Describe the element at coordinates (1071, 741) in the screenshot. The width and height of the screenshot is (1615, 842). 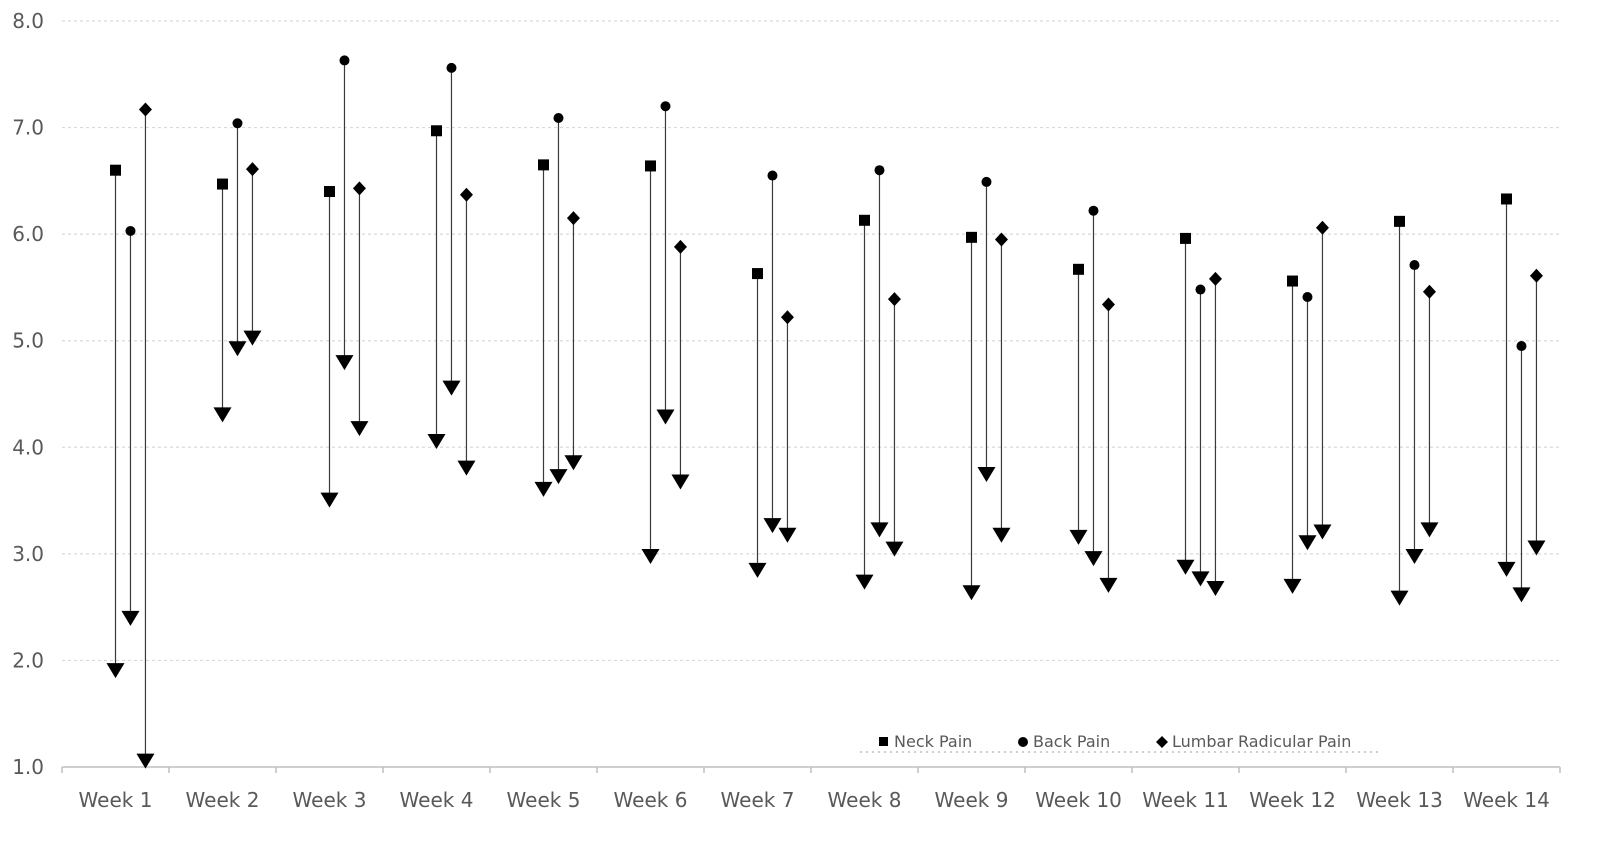
I see `legend-label-back-pain: Back Pain` at that location.